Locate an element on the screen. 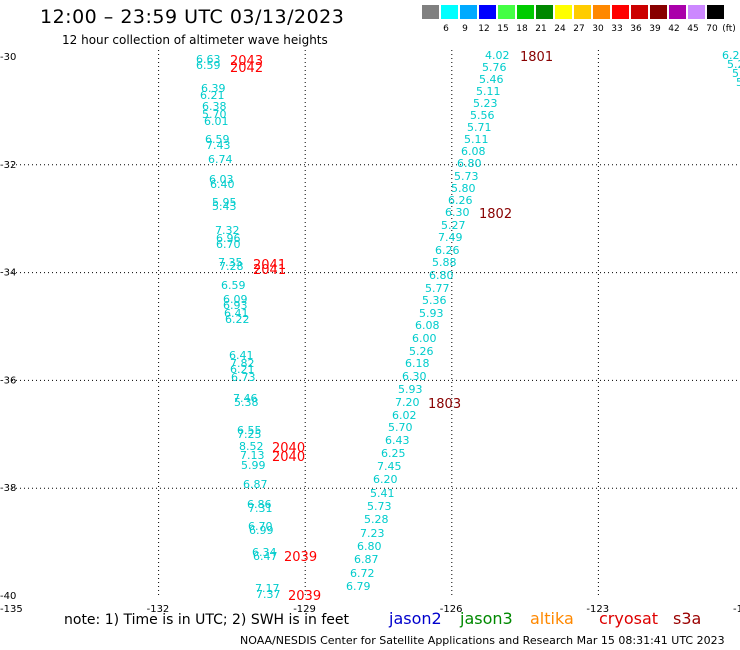 The width and height of the screenshot is (740, 650). longitude-tick-label: -123 is located at coordinates (597, 609).